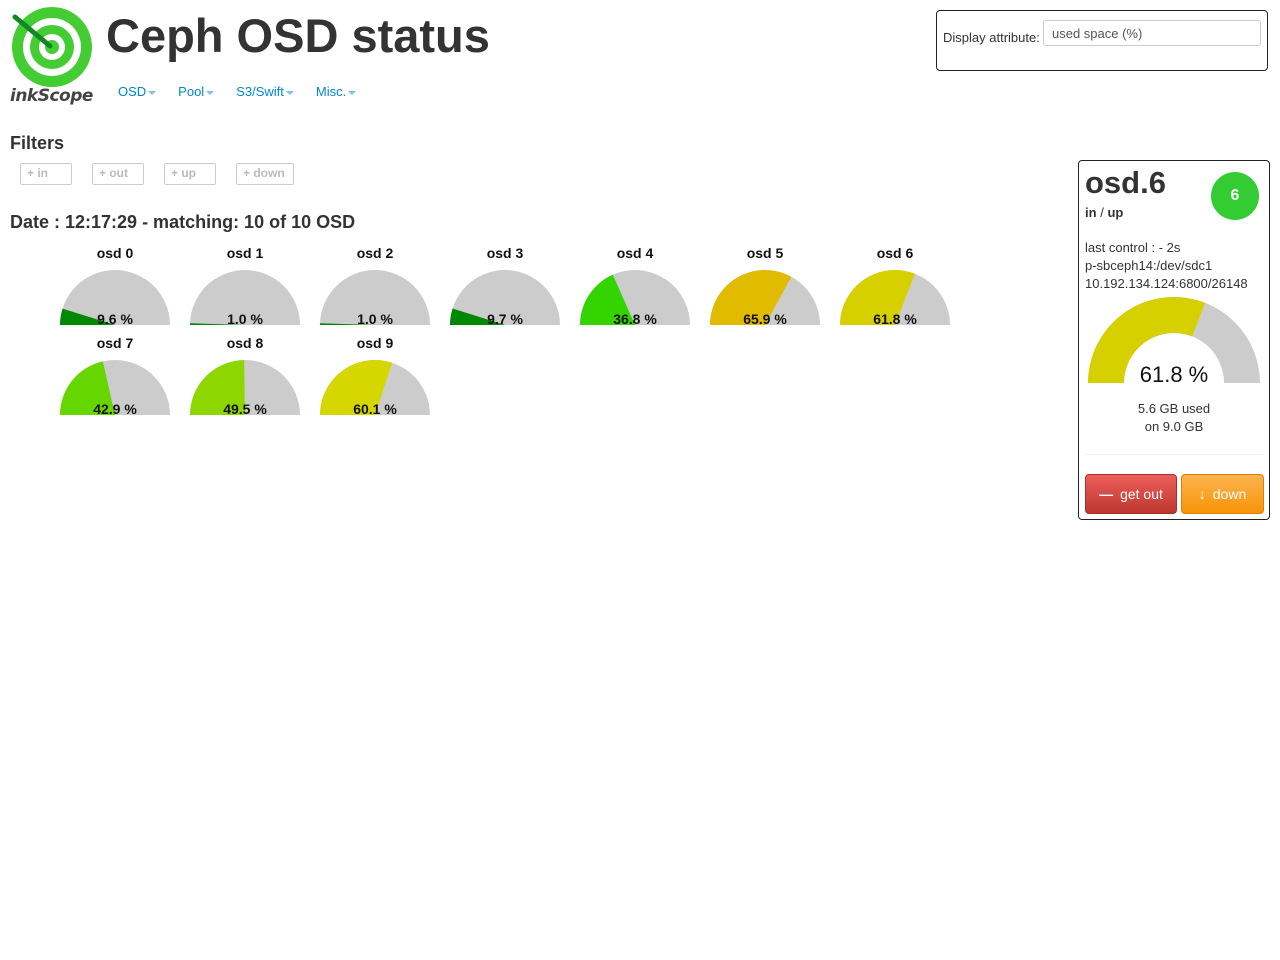  I want to click on osd-gauge: osd 7 42.9 %, so click(115, 376).